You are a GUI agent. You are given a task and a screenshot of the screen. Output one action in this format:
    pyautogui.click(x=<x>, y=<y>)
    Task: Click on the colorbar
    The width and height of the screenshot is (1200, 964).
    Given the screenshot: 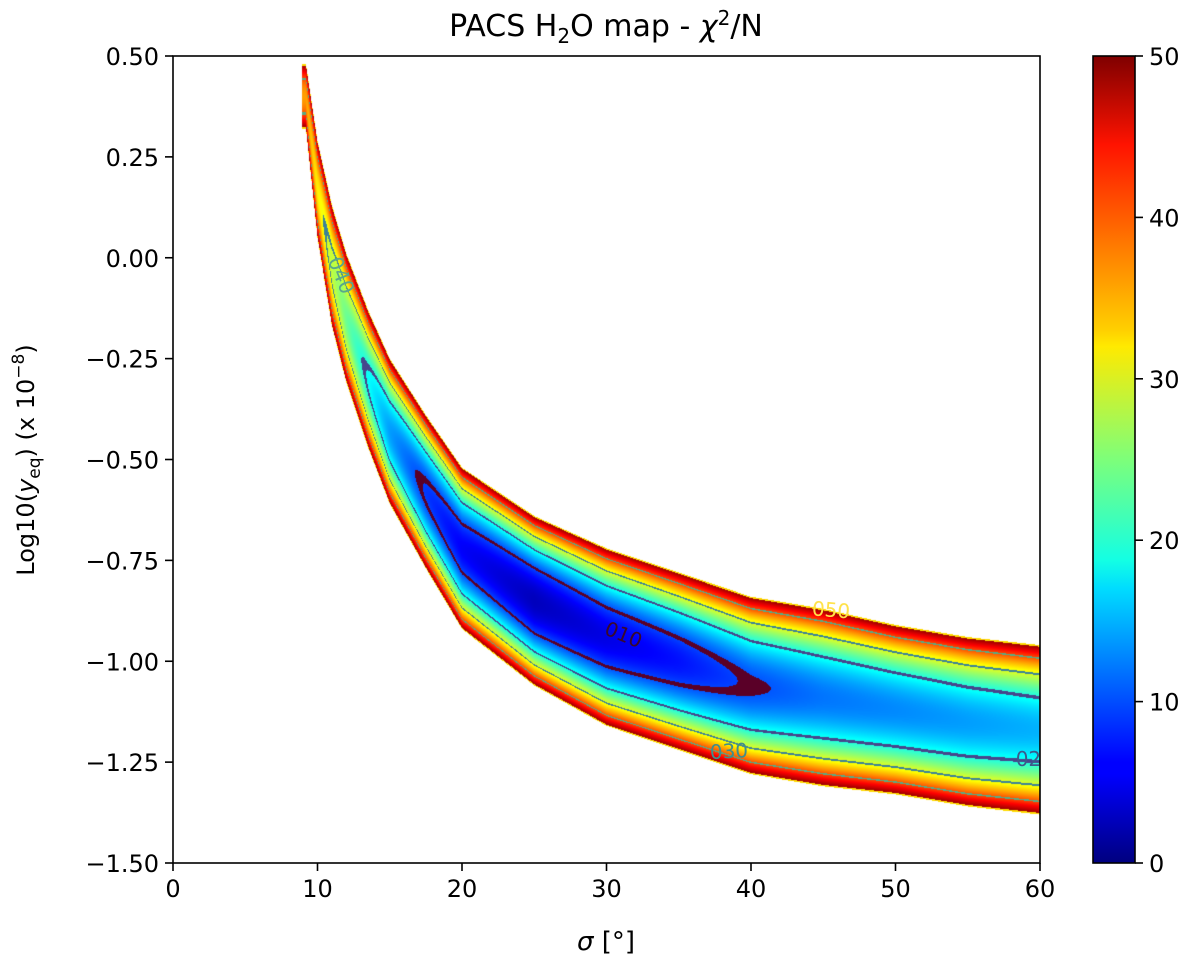 What is the action you would take?
    pyautogui.click(x=1114, y=459)
    